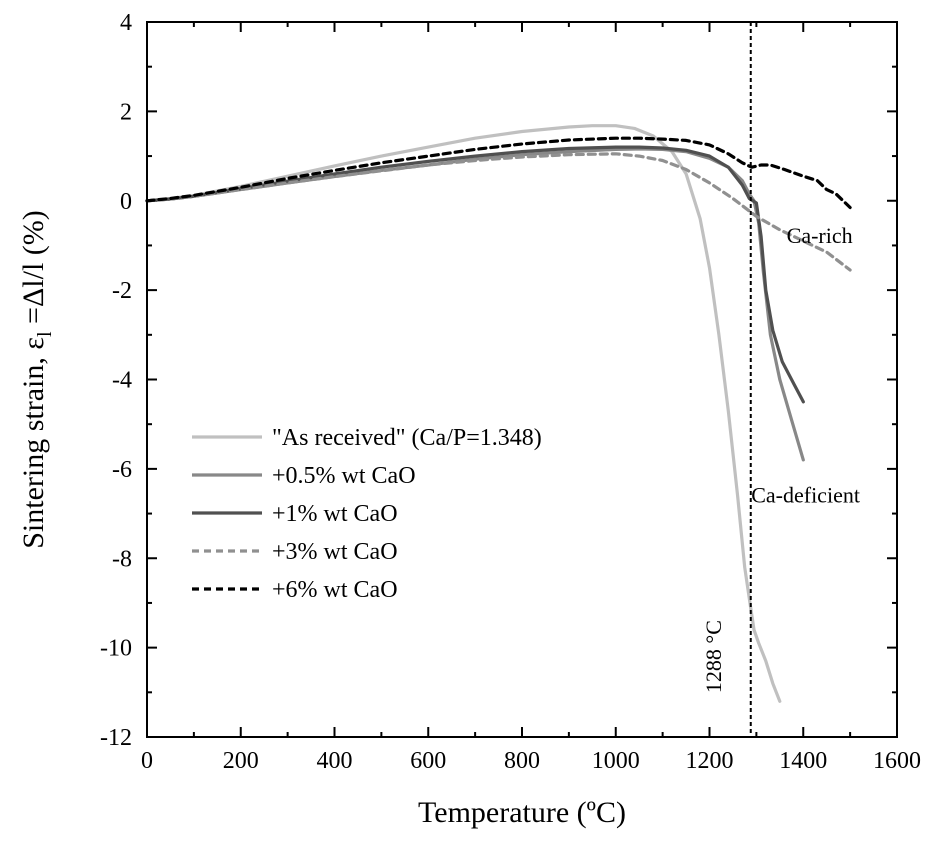  Describe the element at coordinates (335, 590) in the screenshot. I see `legend-label: +6% wt CaO` at that location.